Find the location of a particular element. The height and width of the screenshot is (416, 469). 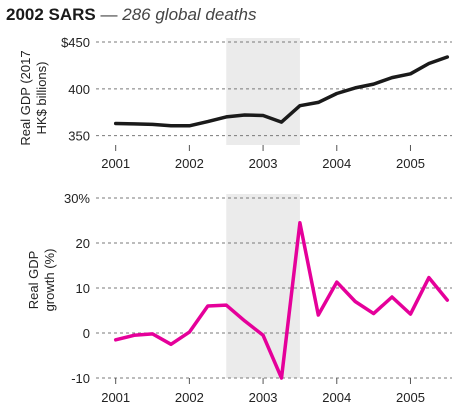

chart-title-block: 2002 SARS — 286 global deaths is located at coordinates (131, 15).